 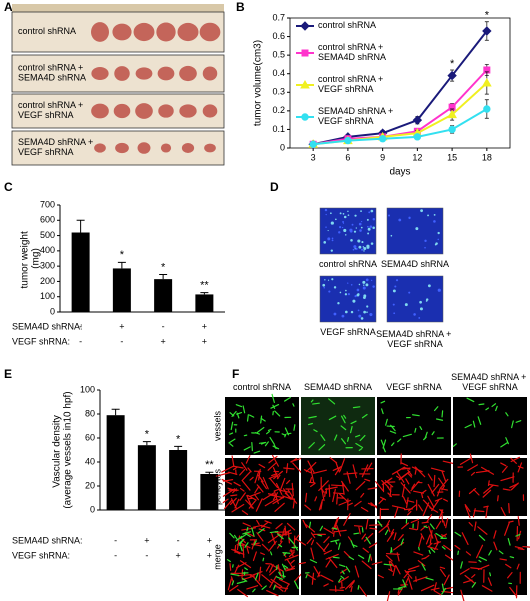 I want to click on bar, so click(x=209, y=492).